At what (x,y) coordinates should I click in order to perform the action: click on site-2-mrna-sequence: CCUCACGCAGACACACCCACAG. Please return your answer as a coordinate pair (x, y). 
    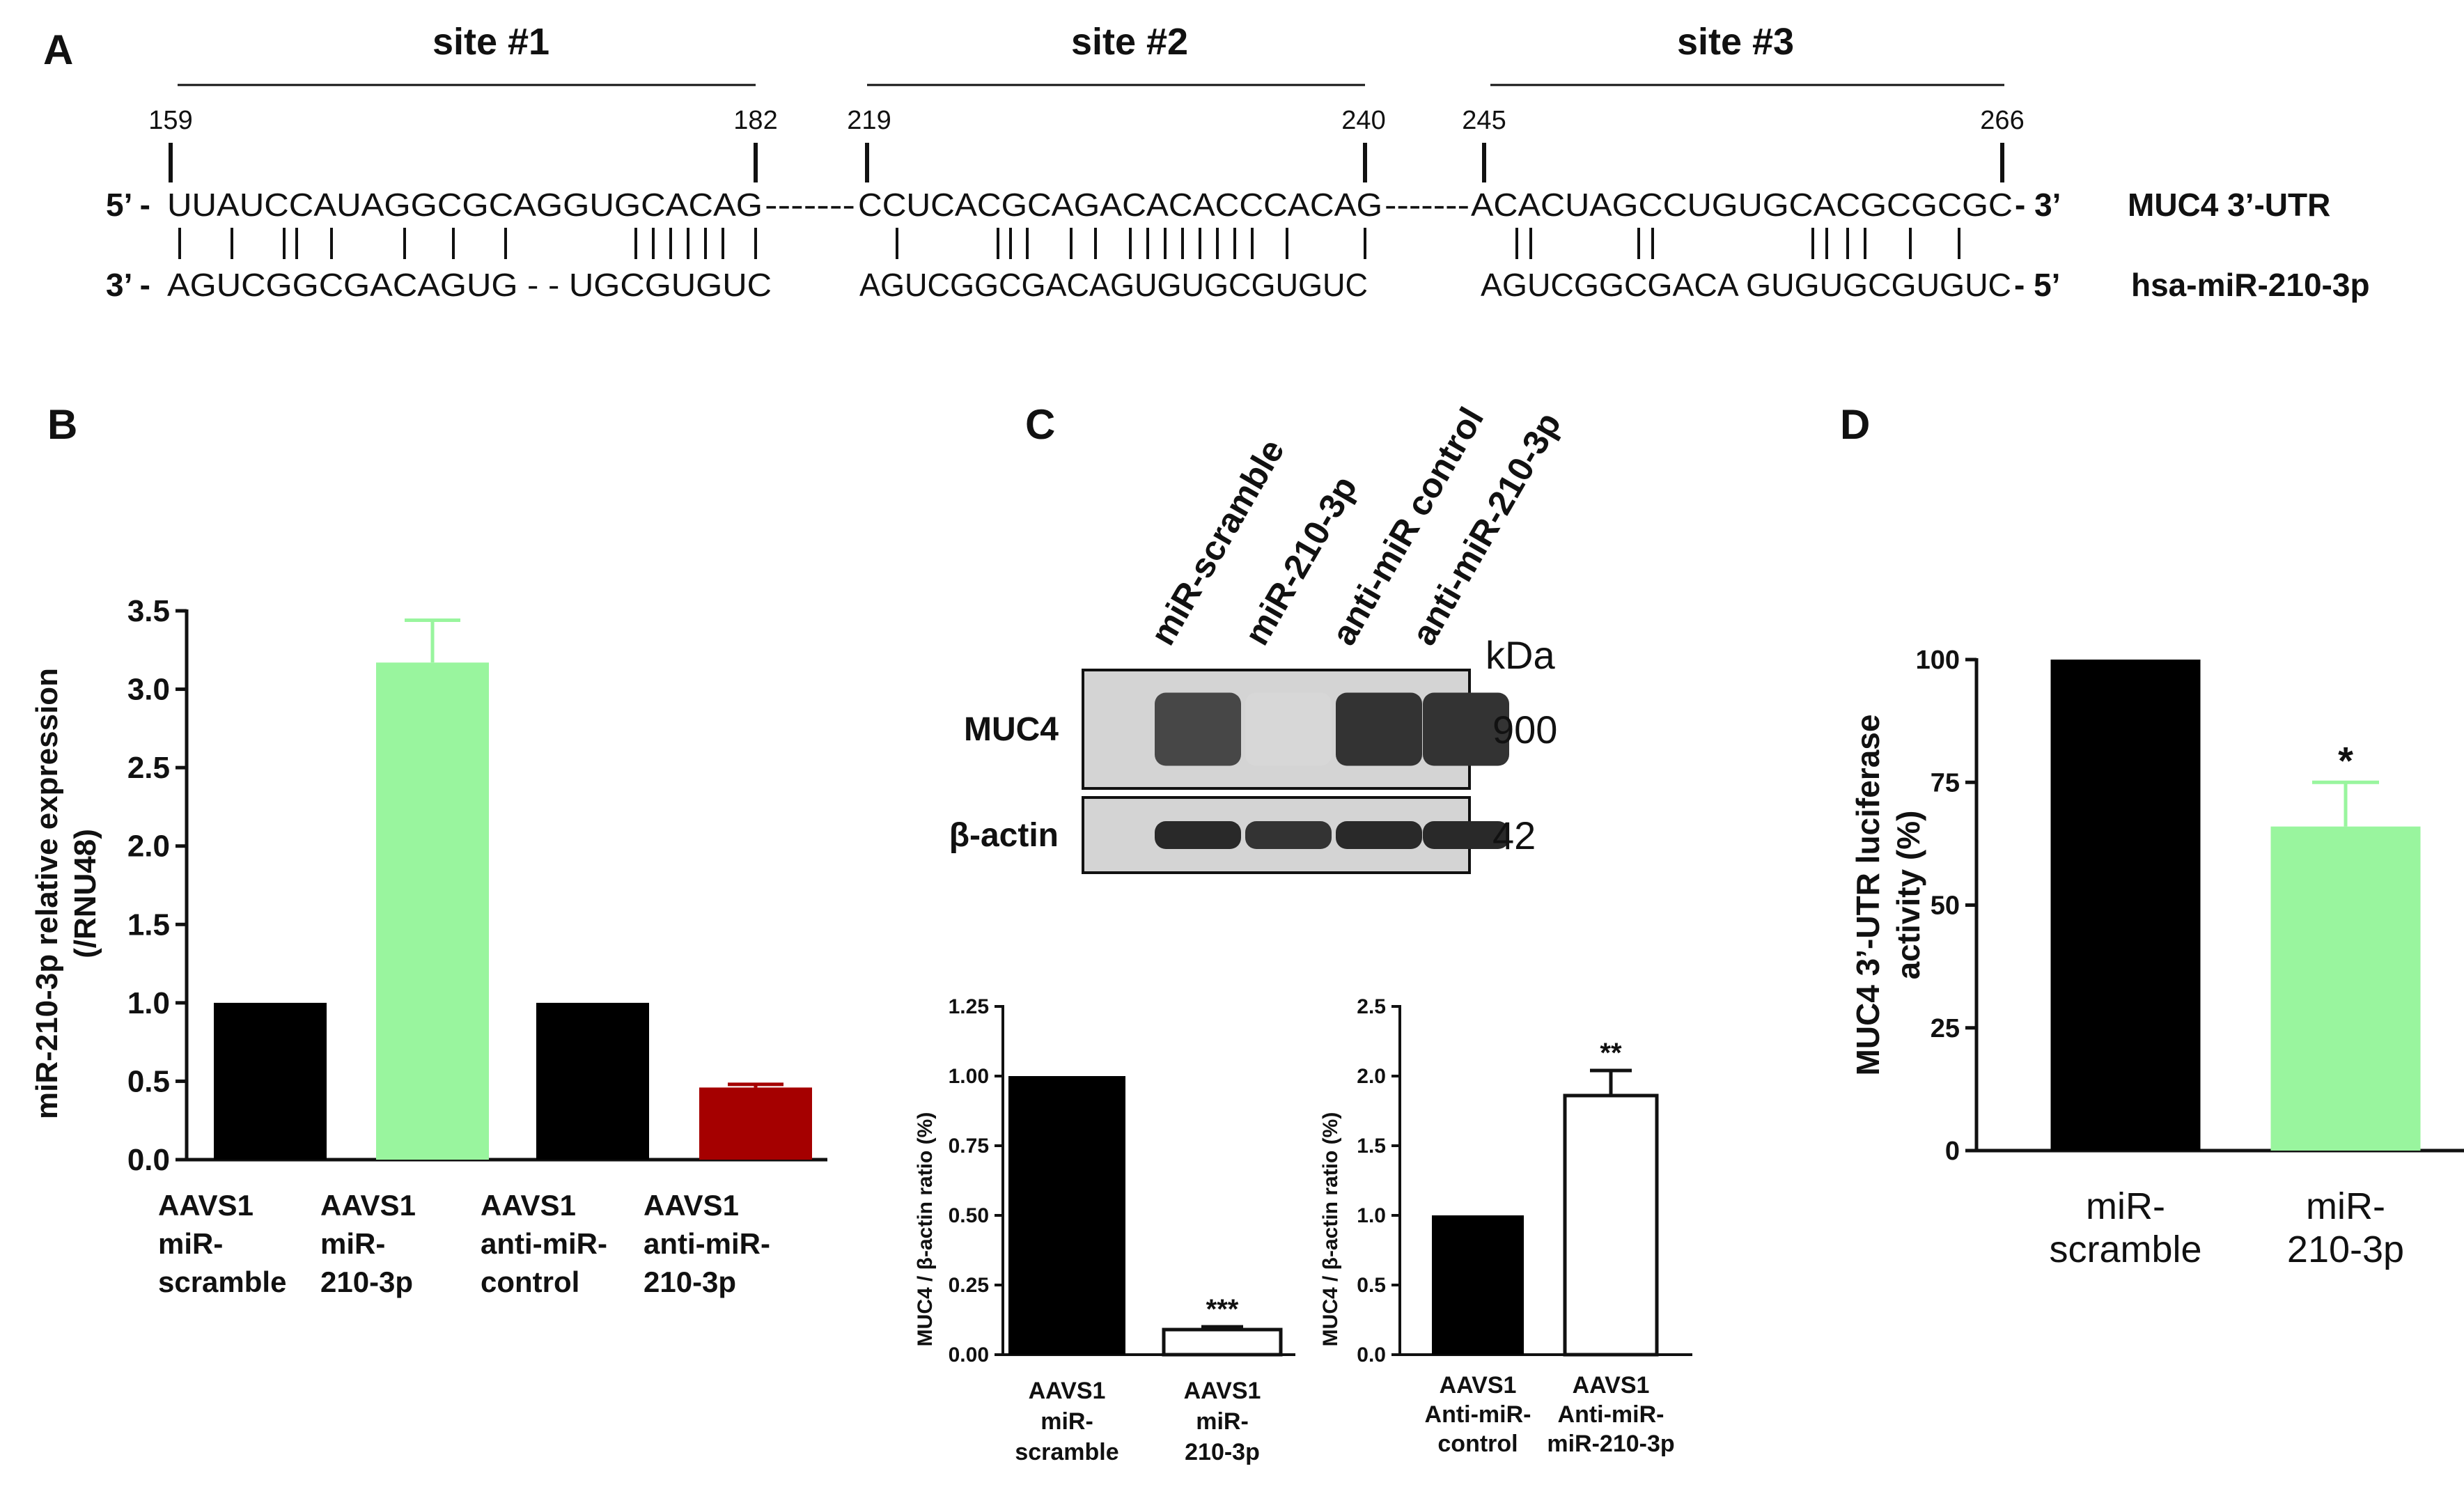
    Looking at the image, I should click on (1120, 205).